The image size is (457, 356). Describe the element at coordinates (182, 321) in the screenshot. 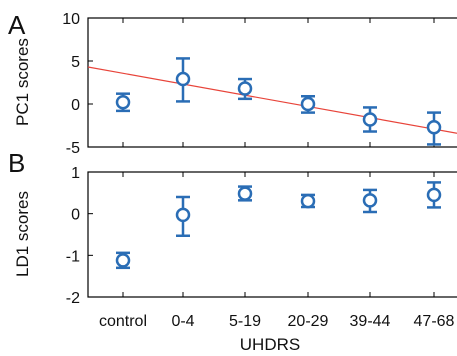

I see `x-tick-label: 0-4` at that location.